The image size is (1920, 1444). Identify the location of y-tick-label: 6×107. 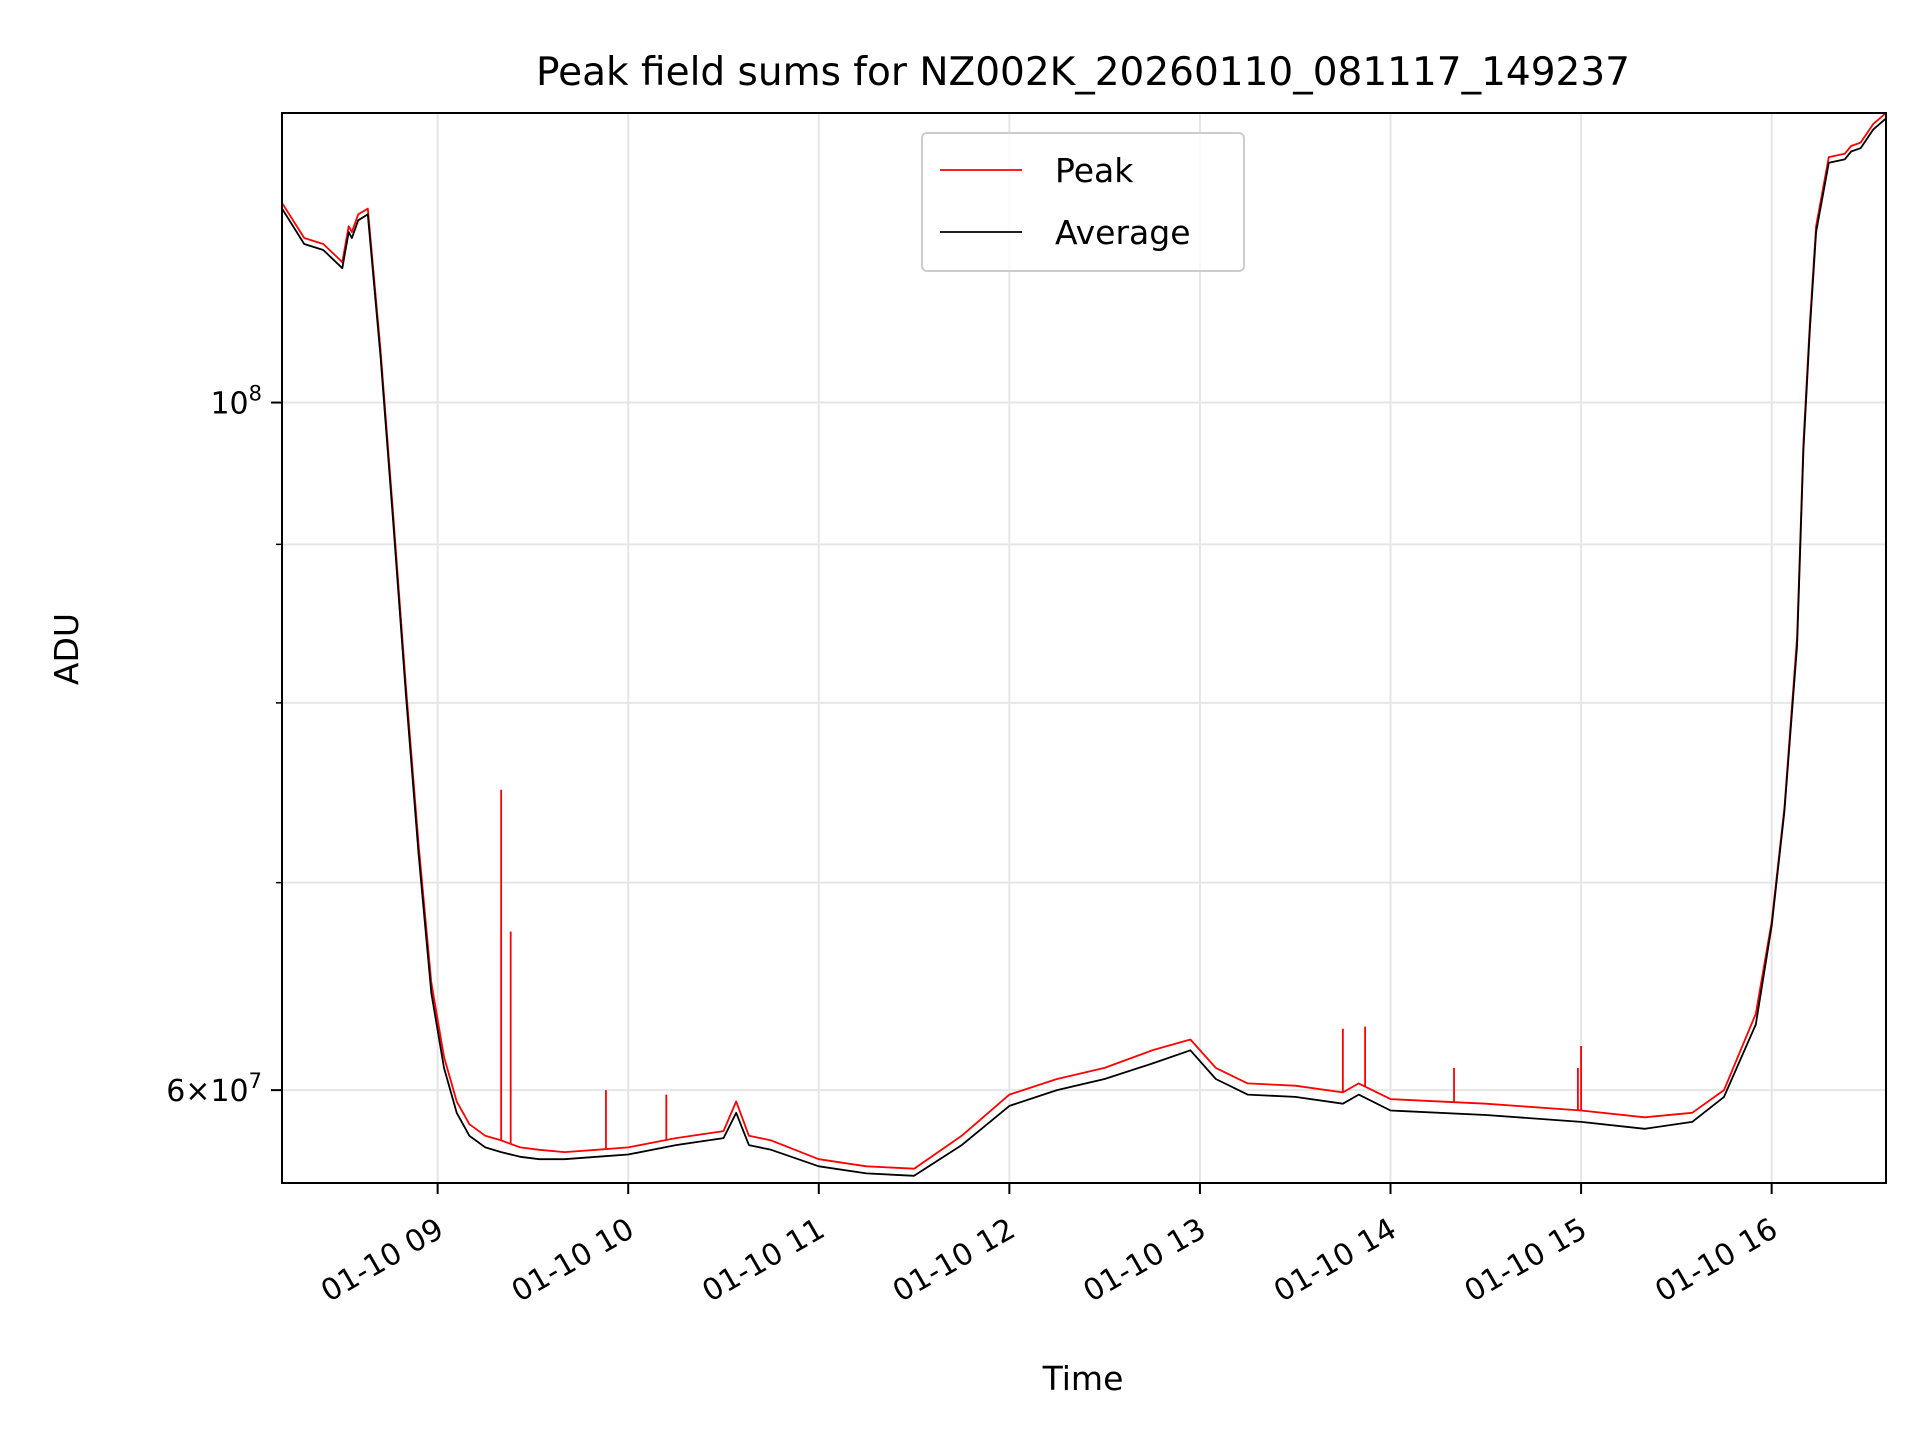
(214, 1089).